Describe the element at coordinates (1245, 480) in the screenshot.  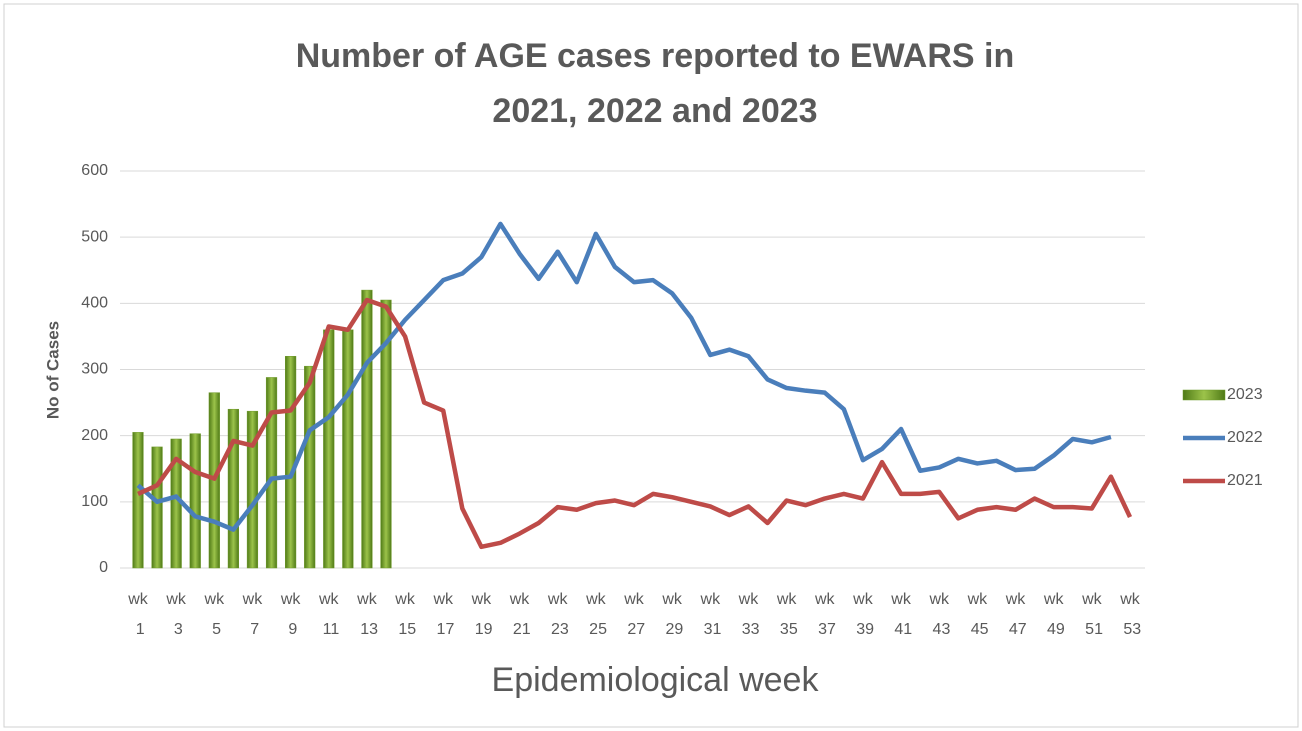
I see `legend-label: 2021` at that location.